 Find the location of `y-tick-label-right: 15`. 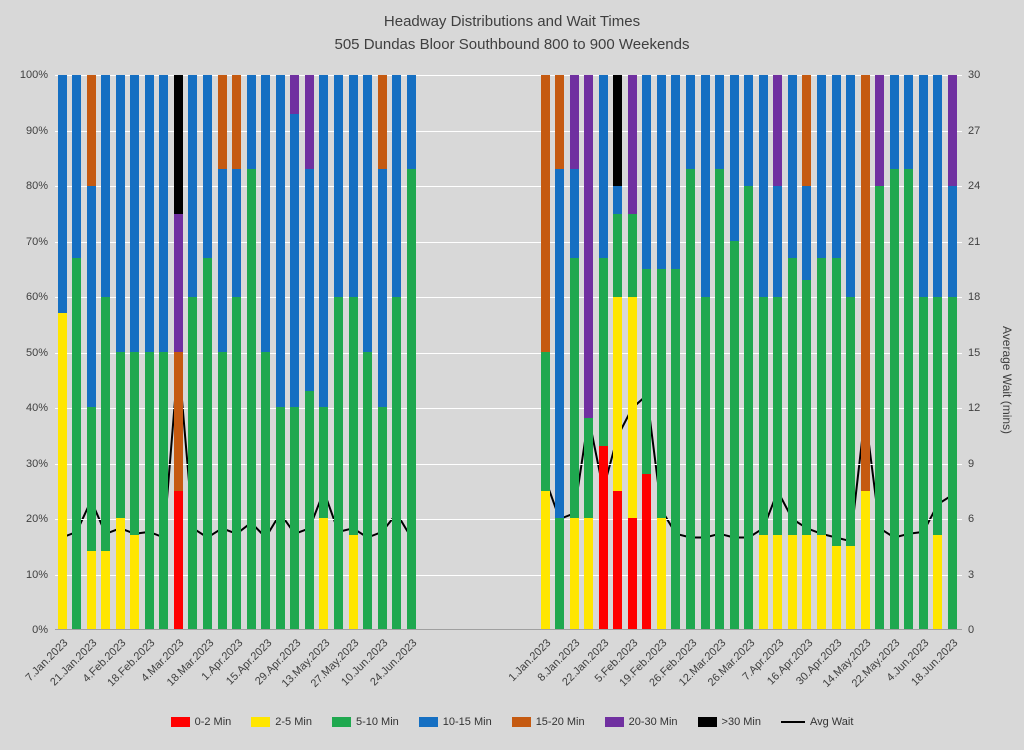

y-tick-label-right: 15 is located at coordinates (974, 352).